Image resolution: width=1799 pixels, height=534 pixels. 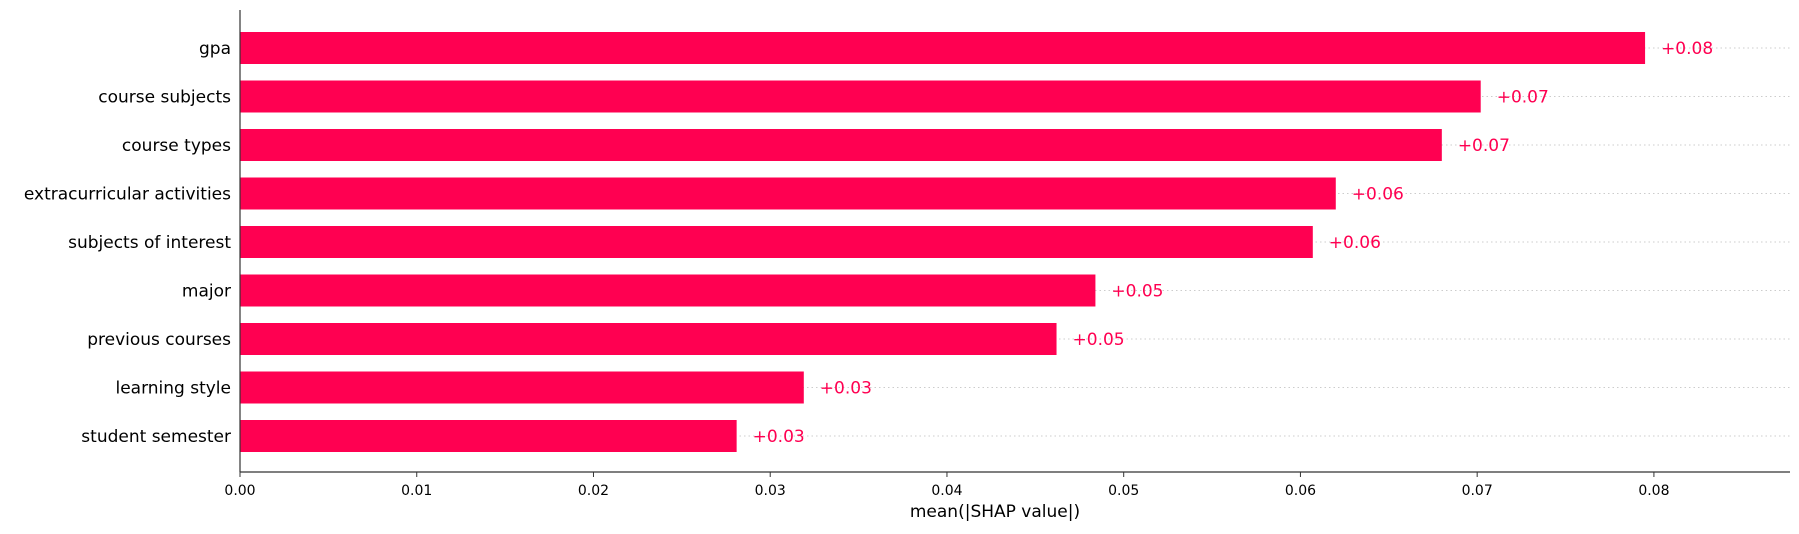 What do you see at coordinates (127, 195) in the screenshot?
I see `category-label: extracurricular activities` at bounding box center [127, 195].